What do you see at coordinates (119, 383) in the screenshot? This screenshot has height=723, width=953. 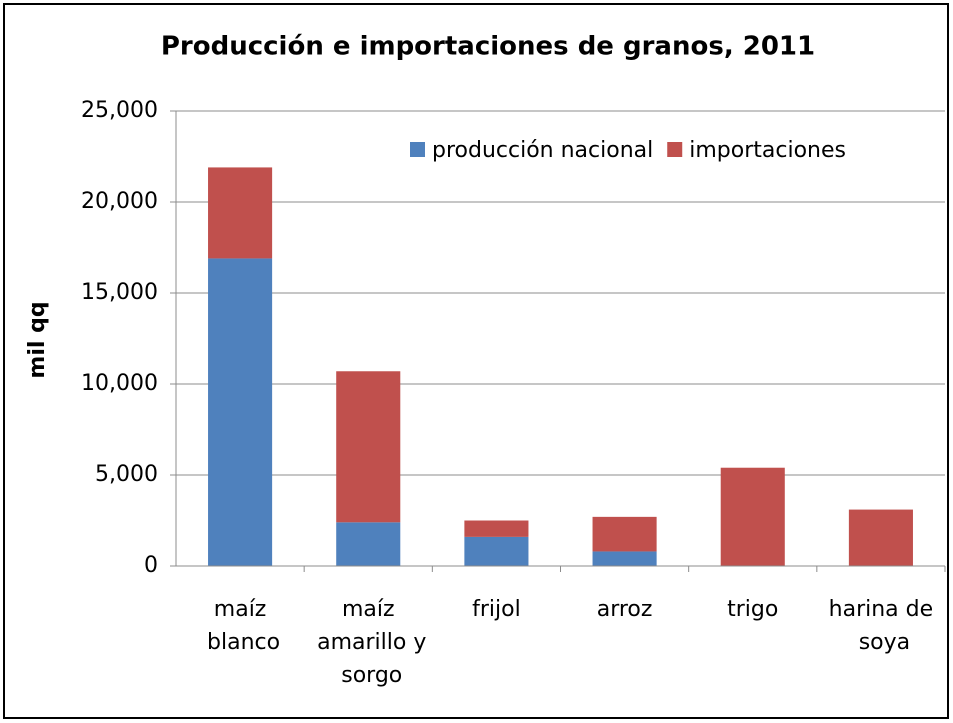 I see `y-tick-label: 10,000` at bounding box center [119, 383].